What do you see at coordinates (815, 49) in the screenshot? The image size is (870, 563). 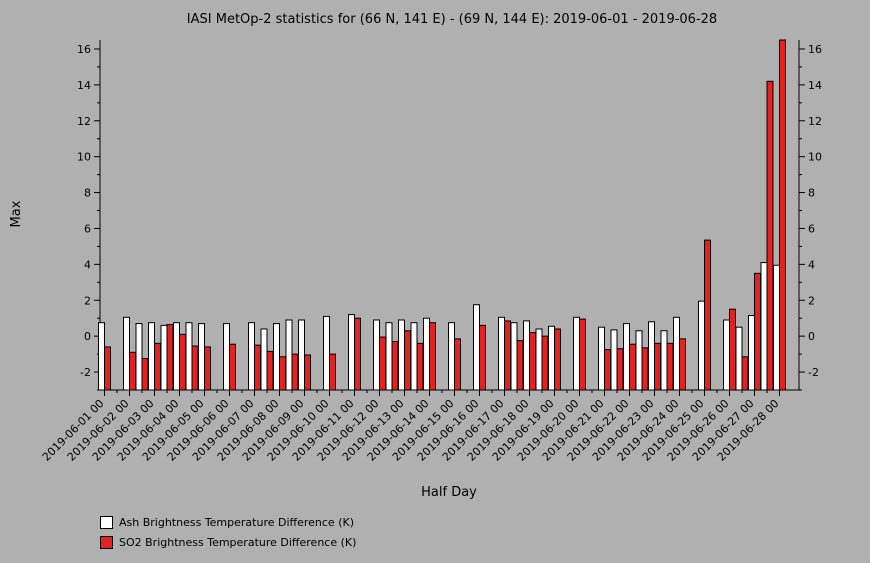 I see `y-tick-label-right: 16` at bounding box center [815, 49].